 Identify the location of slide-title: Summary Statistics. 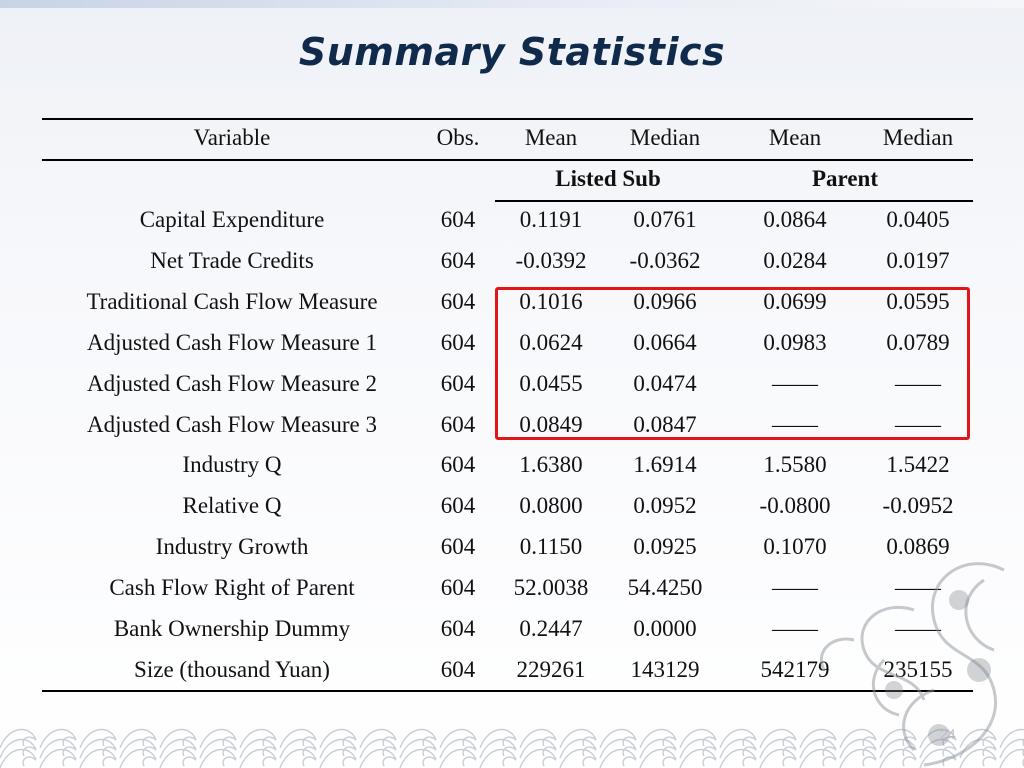
(512, 52).